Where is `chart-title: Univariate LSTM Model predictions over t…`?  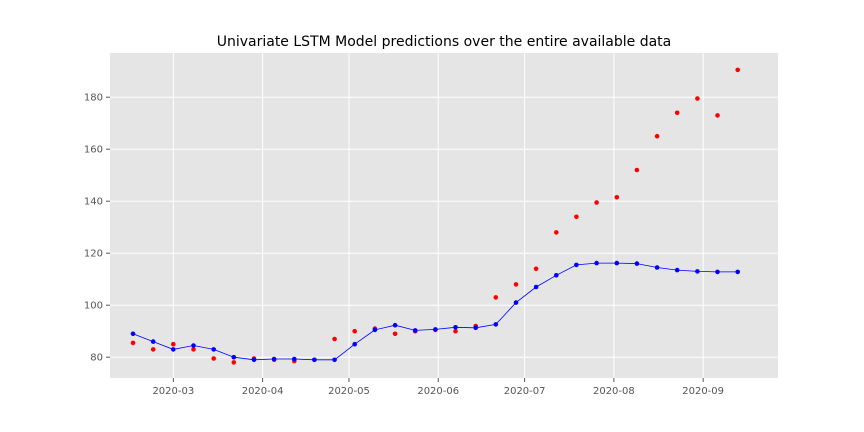
chart-title: Univariate LSTM Model predictions over t… is located at coordinates (444, 42).